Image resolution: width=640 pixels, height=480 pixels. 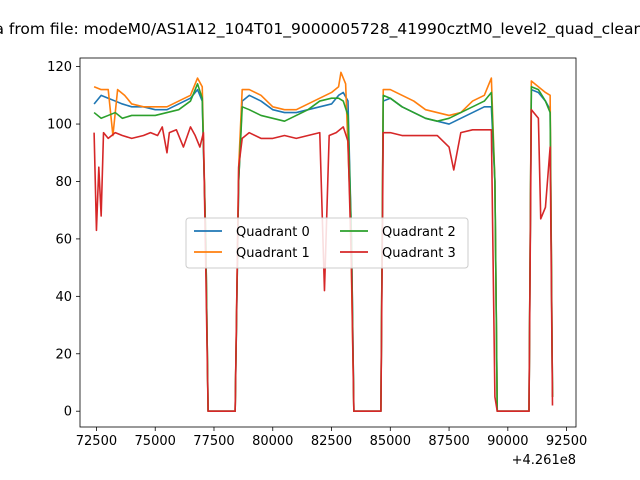 I want to click on x-tick-label: 72500, so click(x=96, y=441).